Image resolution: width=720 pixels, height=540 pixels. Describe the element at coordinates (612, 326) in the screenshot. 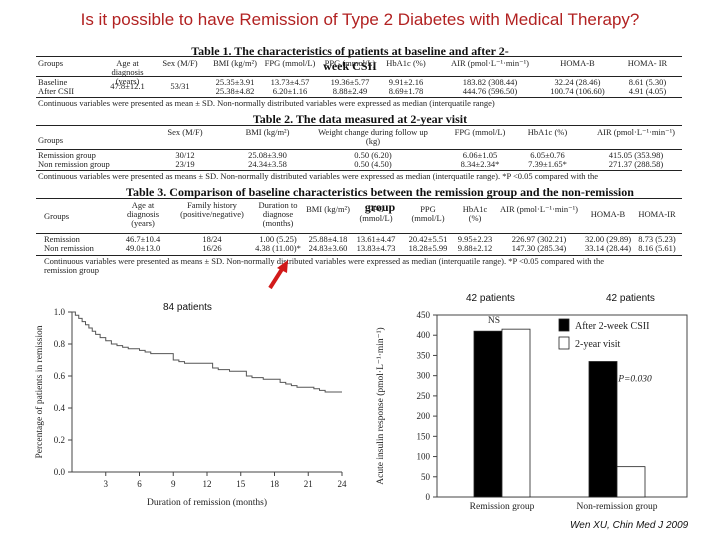

I see `legend-label: After 2-week CSII` at that location.